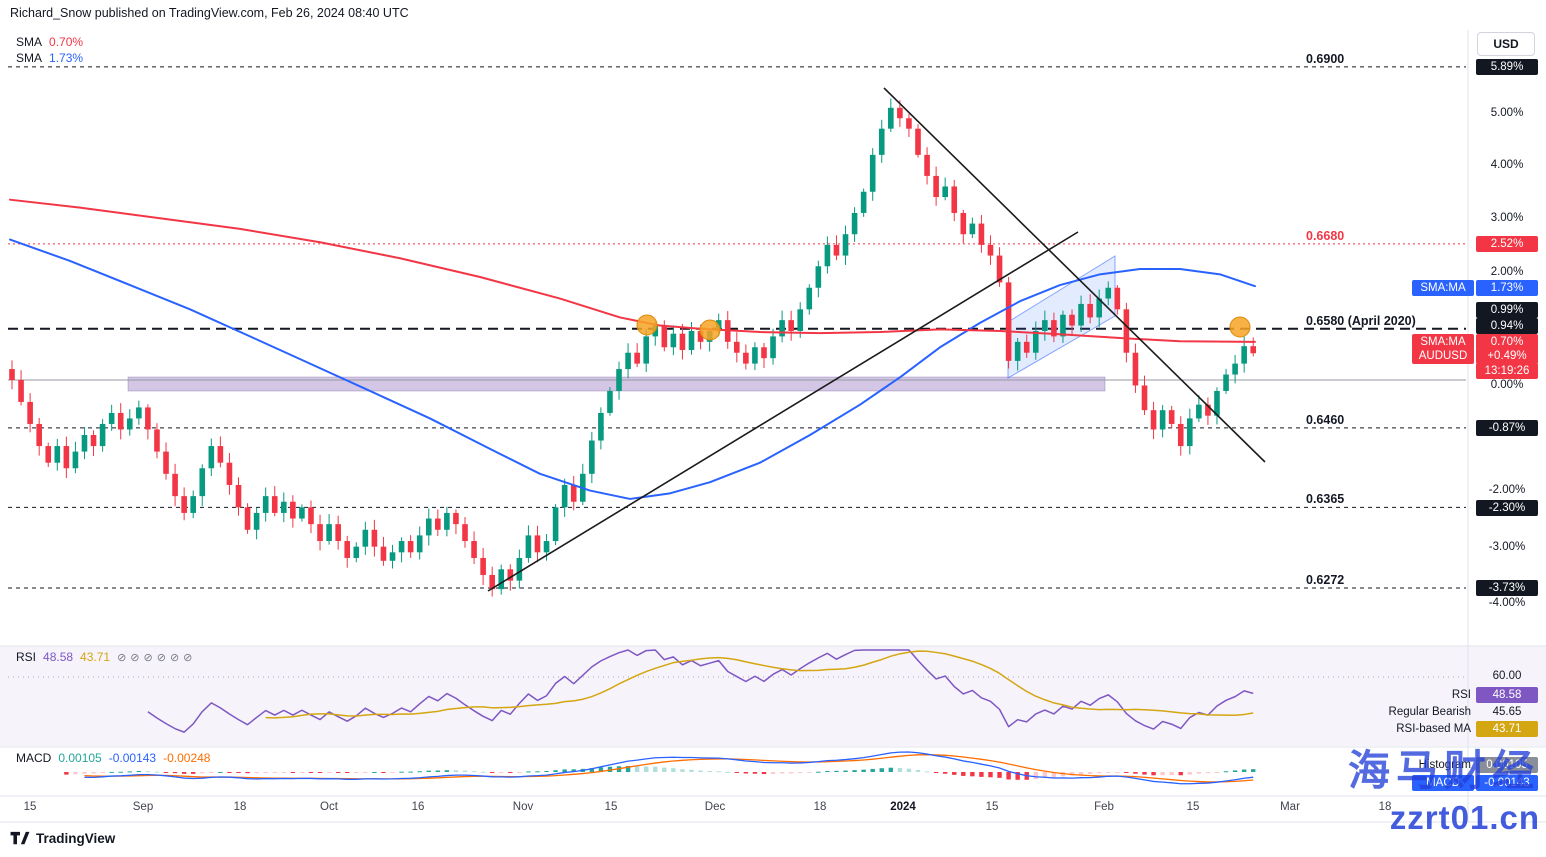  Describe the element at coordinates (1104, 807) in the screenshot. I see `time-axis-label: Feb` at that location.